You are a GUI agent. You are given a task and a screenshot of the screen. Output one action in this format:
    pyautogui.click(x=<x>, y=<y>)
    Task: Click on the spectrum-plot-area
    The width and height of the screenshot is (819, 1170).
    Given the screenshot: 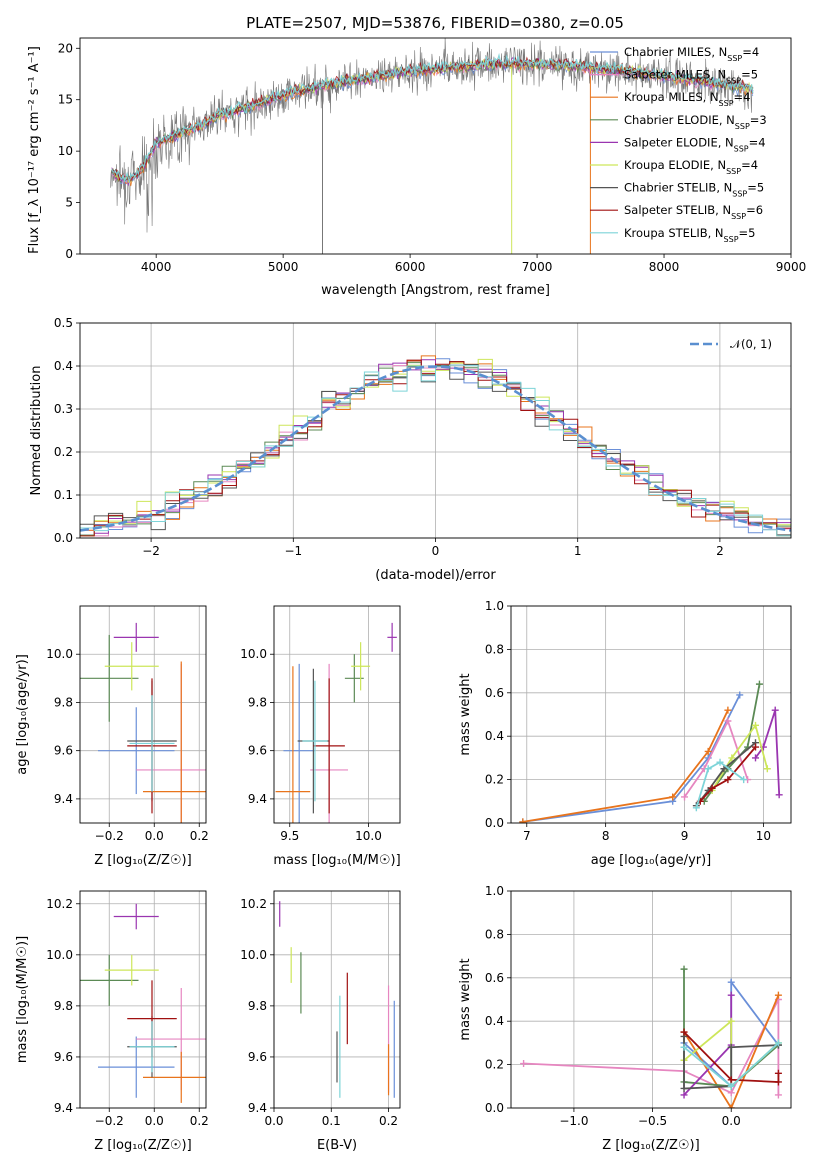 What is the action you would take?
    pyautogui.click(x=432, y=146)
    